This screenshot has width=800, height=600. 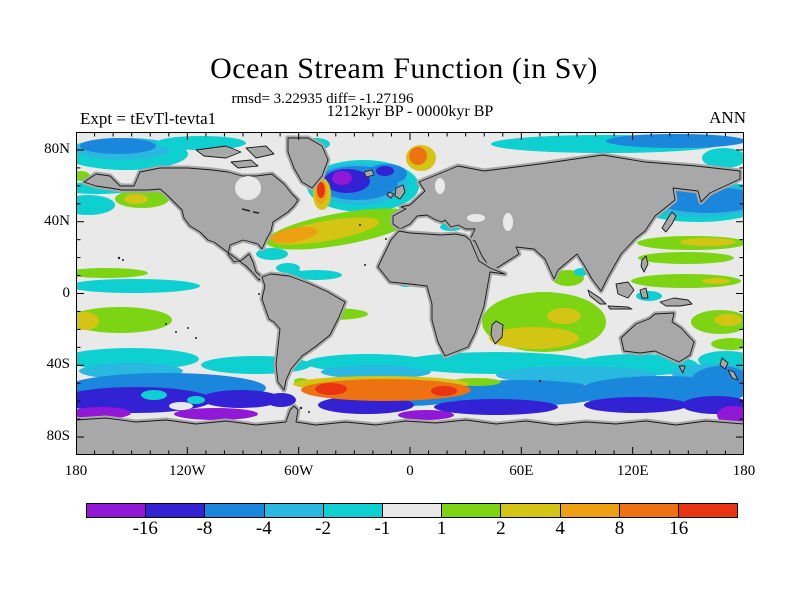 What do you see at coordinates (644, 264) in the screenshot?
I see `landmass-philippines` at bounding box center [644, 264].